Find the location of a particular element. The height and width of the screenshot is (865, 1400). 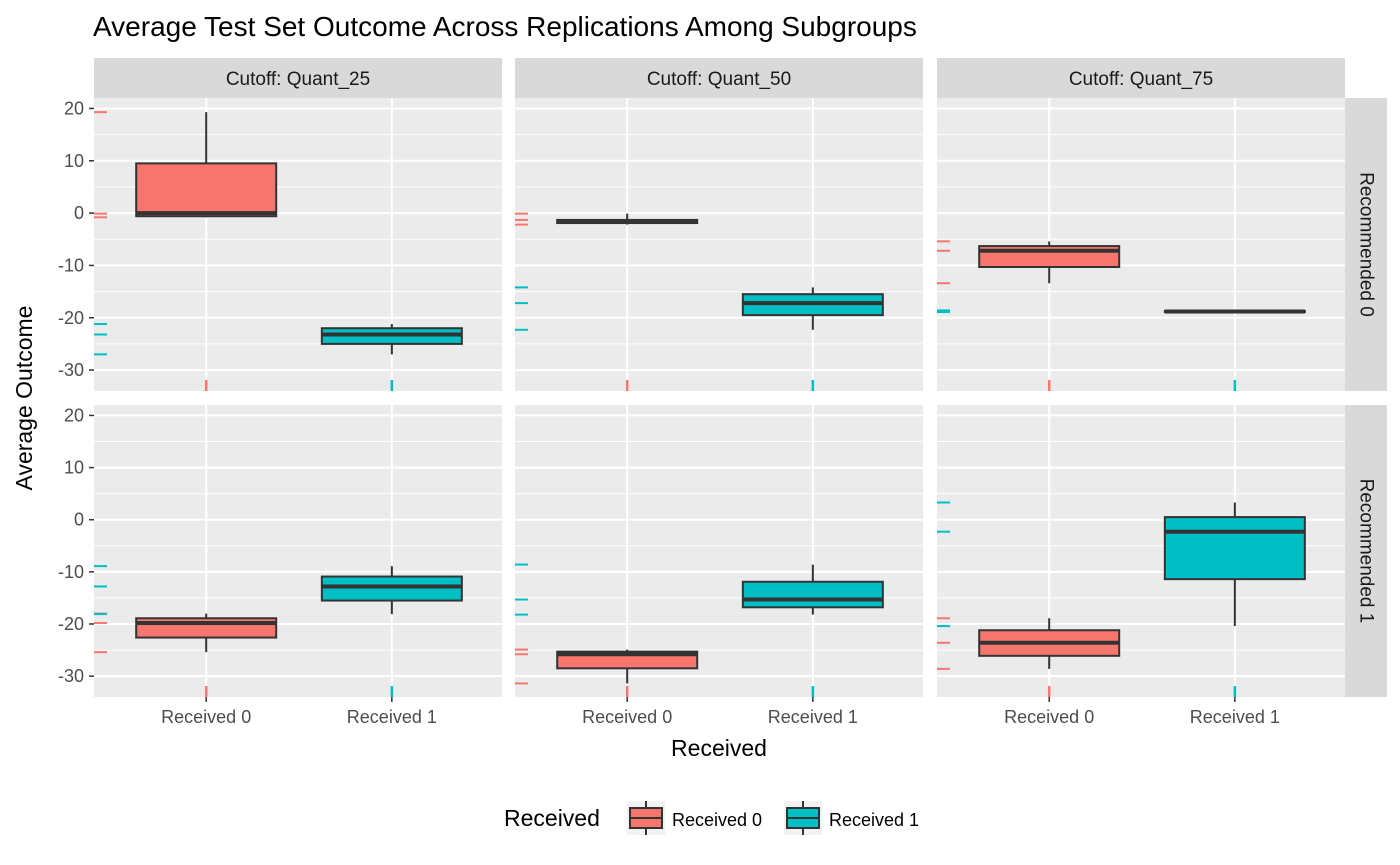

y-axis-title: Average Outcome is located at coordinates (24, 398).